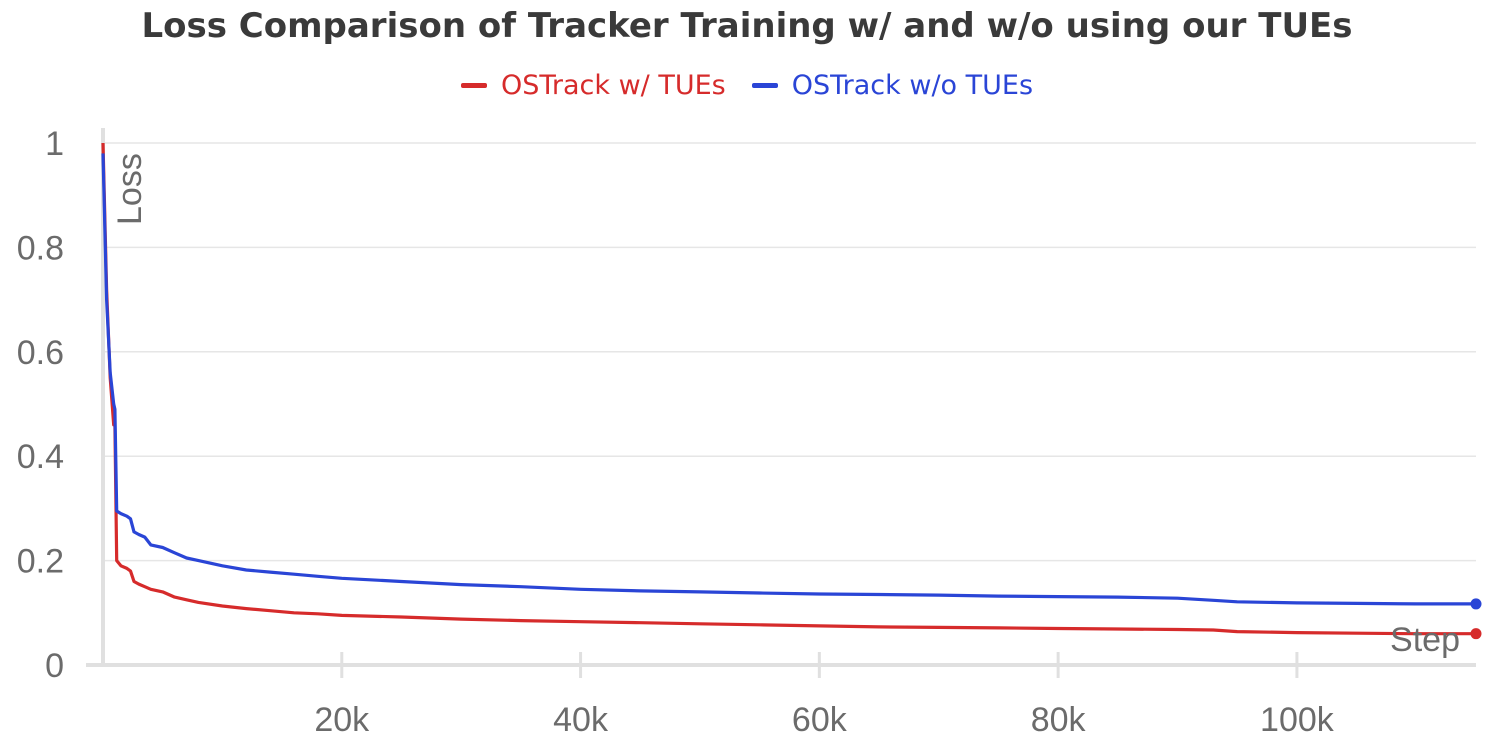 This screenshot has width=1494, height=740. What do you see at coordinates (54, 666) in the screenshot?
I see `y-tick-label: 0` at bounding box center [54, 666].